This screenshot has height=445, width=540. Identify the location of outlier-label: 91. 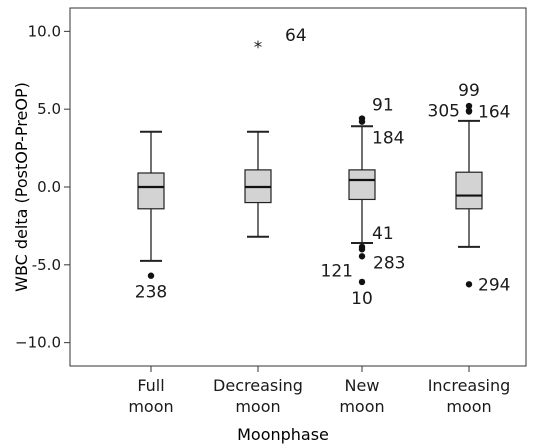
(383, 106).